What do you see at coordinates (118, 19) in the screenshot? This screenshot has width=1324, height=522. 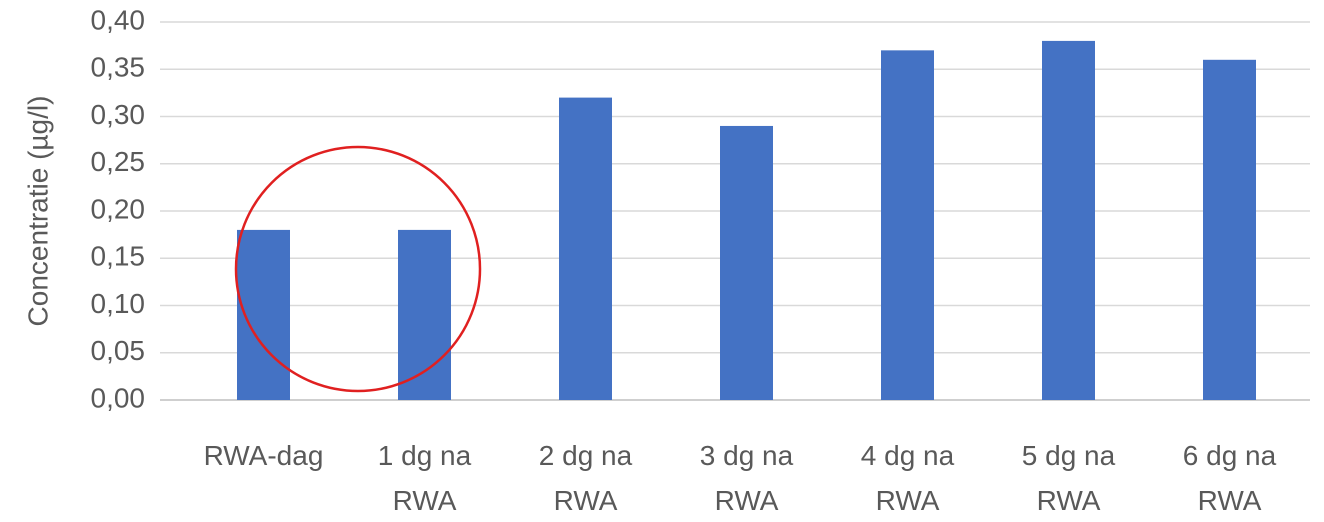 I see `y-tick-label: 0,40` at bounding box center [118, 19].